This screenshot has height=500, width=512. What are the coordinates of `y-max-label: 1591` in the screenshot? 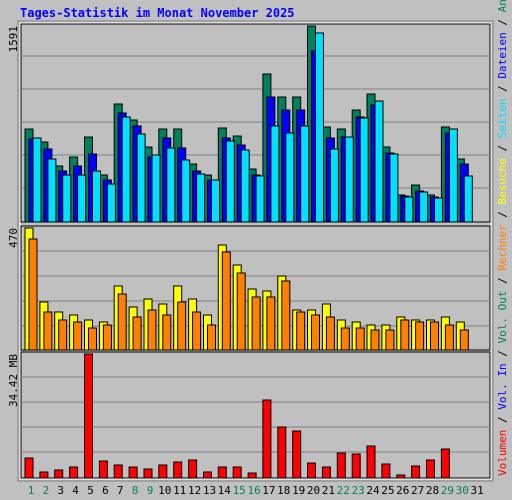 It's located at (13, 39).